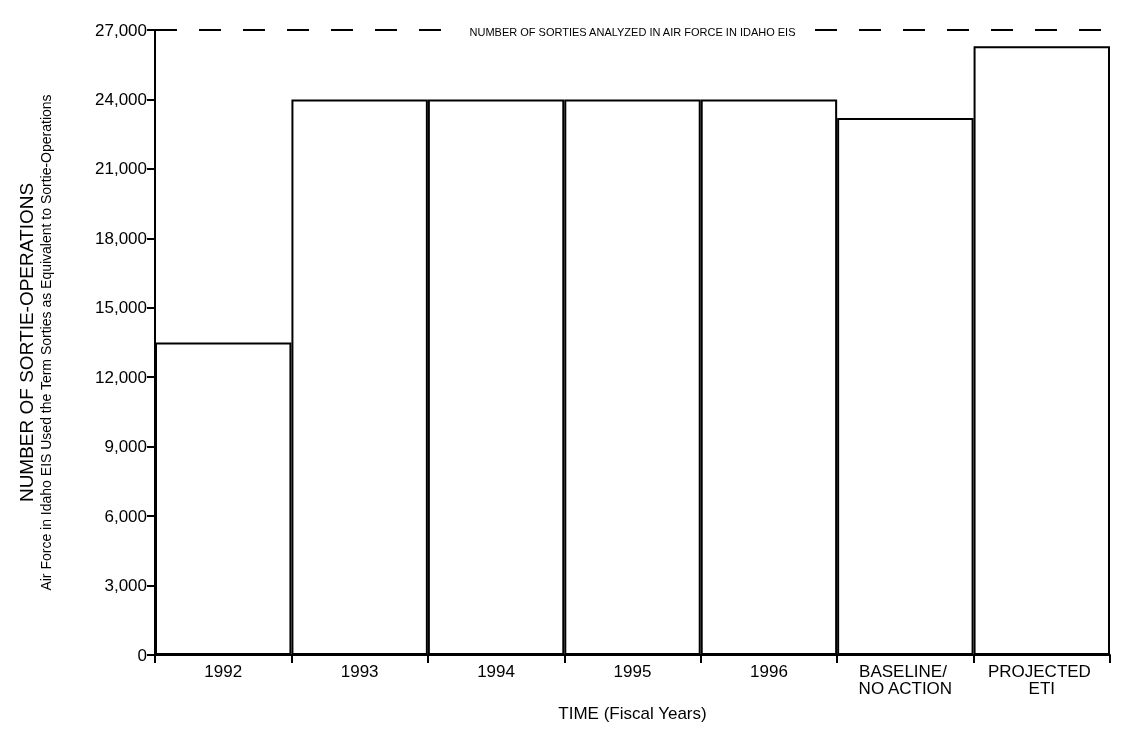  Describe the element at coordinates (121, 99) in the screenshot. I see `y-tick-label: 24,000` at that location.